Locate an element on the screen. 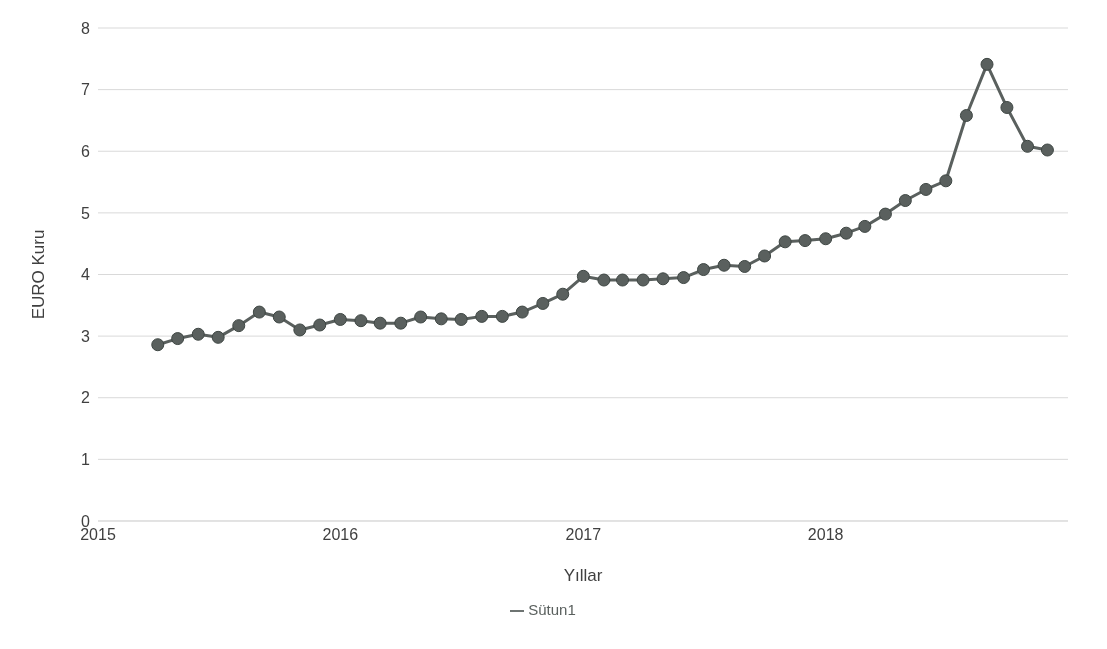 This screenshot has width=1107, height=649. y-tick-label: 2 is located at coordinates (86, 398).